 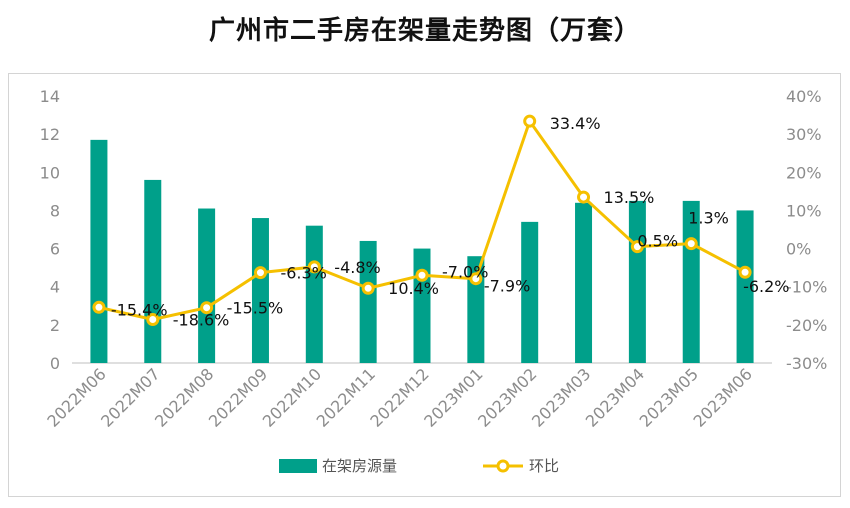 What do you see at coordinates (419, 466) in the screenshot?
I see `legend: 在架房源量 环比` at bounding box center [419, 466].